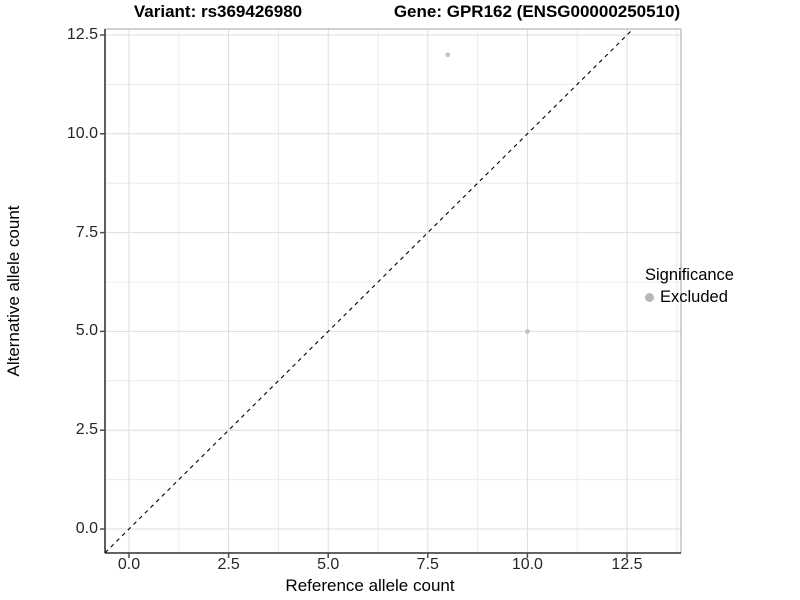 The image size is (800, 600). Describe the element at coordinates (694, 297) in the screenshot. I see `legend-item-label: Excluded` at that location.